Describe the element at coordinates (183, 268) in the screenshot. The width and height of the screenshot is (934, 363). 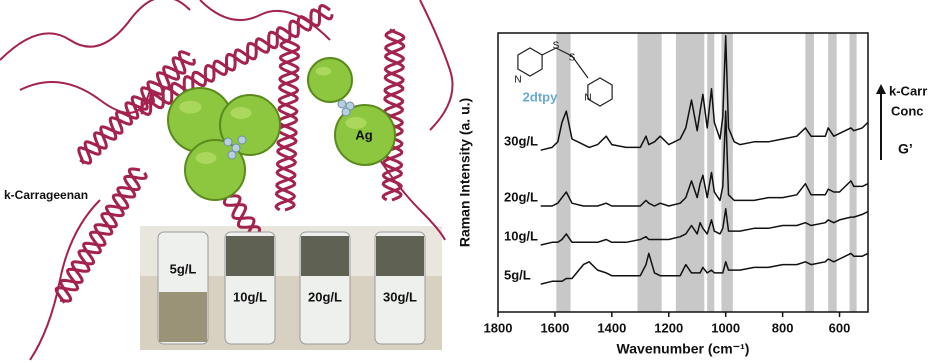
I see `vial-label: 5g/L` at that location.